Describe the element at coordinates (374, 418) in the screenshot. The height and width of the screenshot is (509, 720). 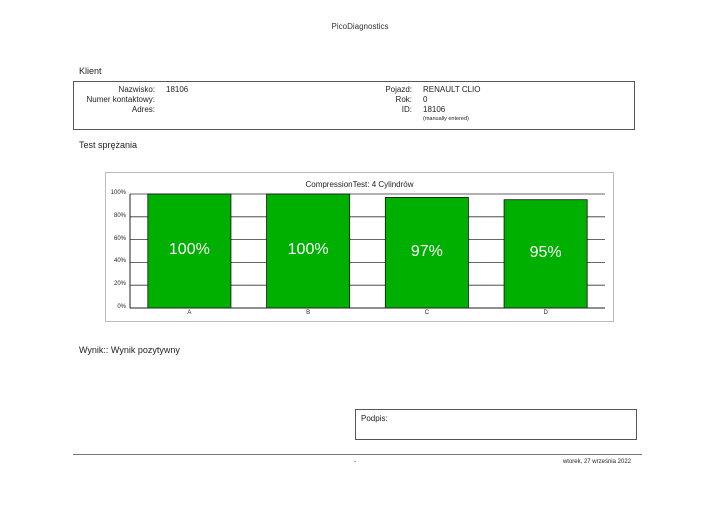
I see `signature-label: Podpis:` at that location.